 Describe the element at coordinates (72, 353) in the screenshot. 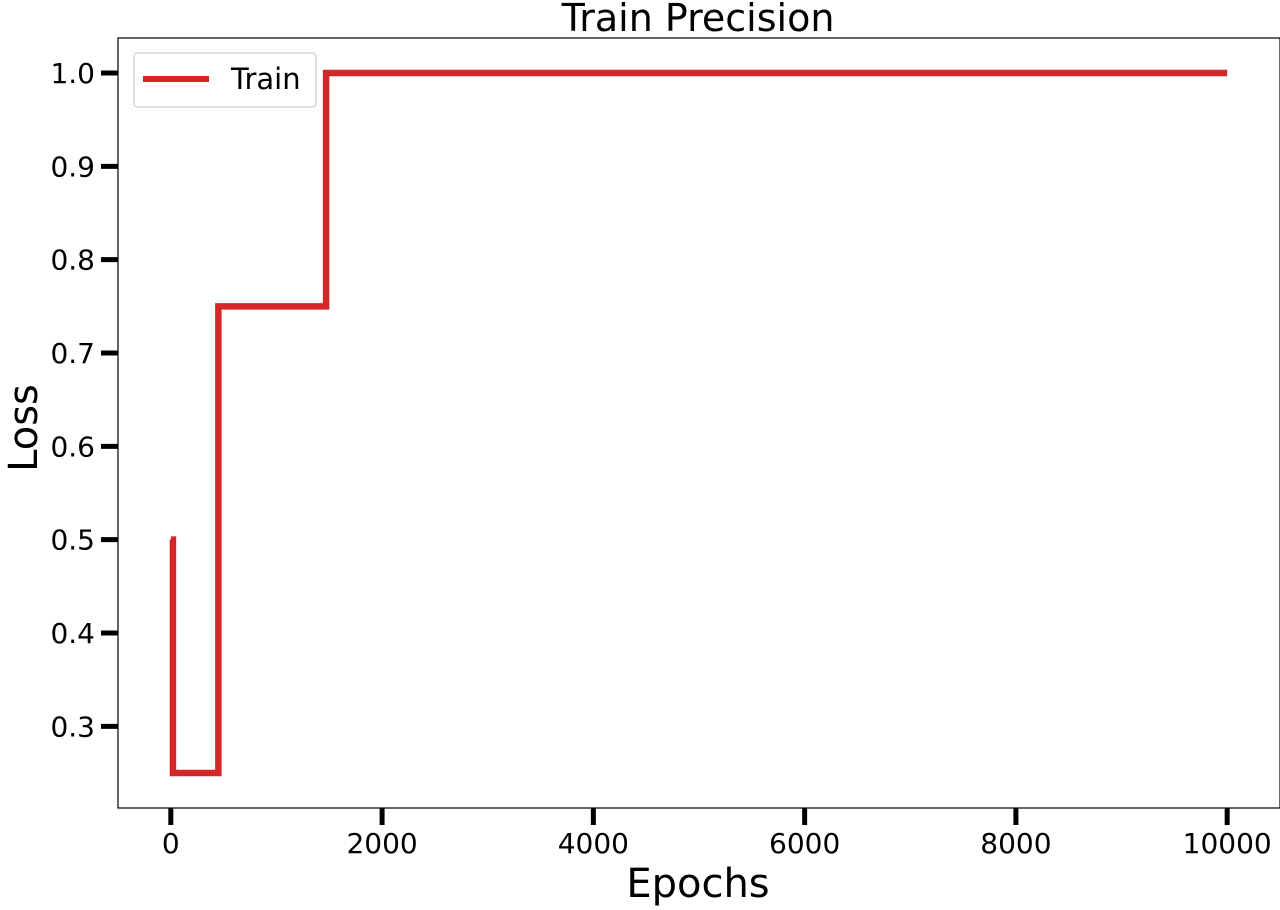

I see `y-tick-label: 0.7` at that location.